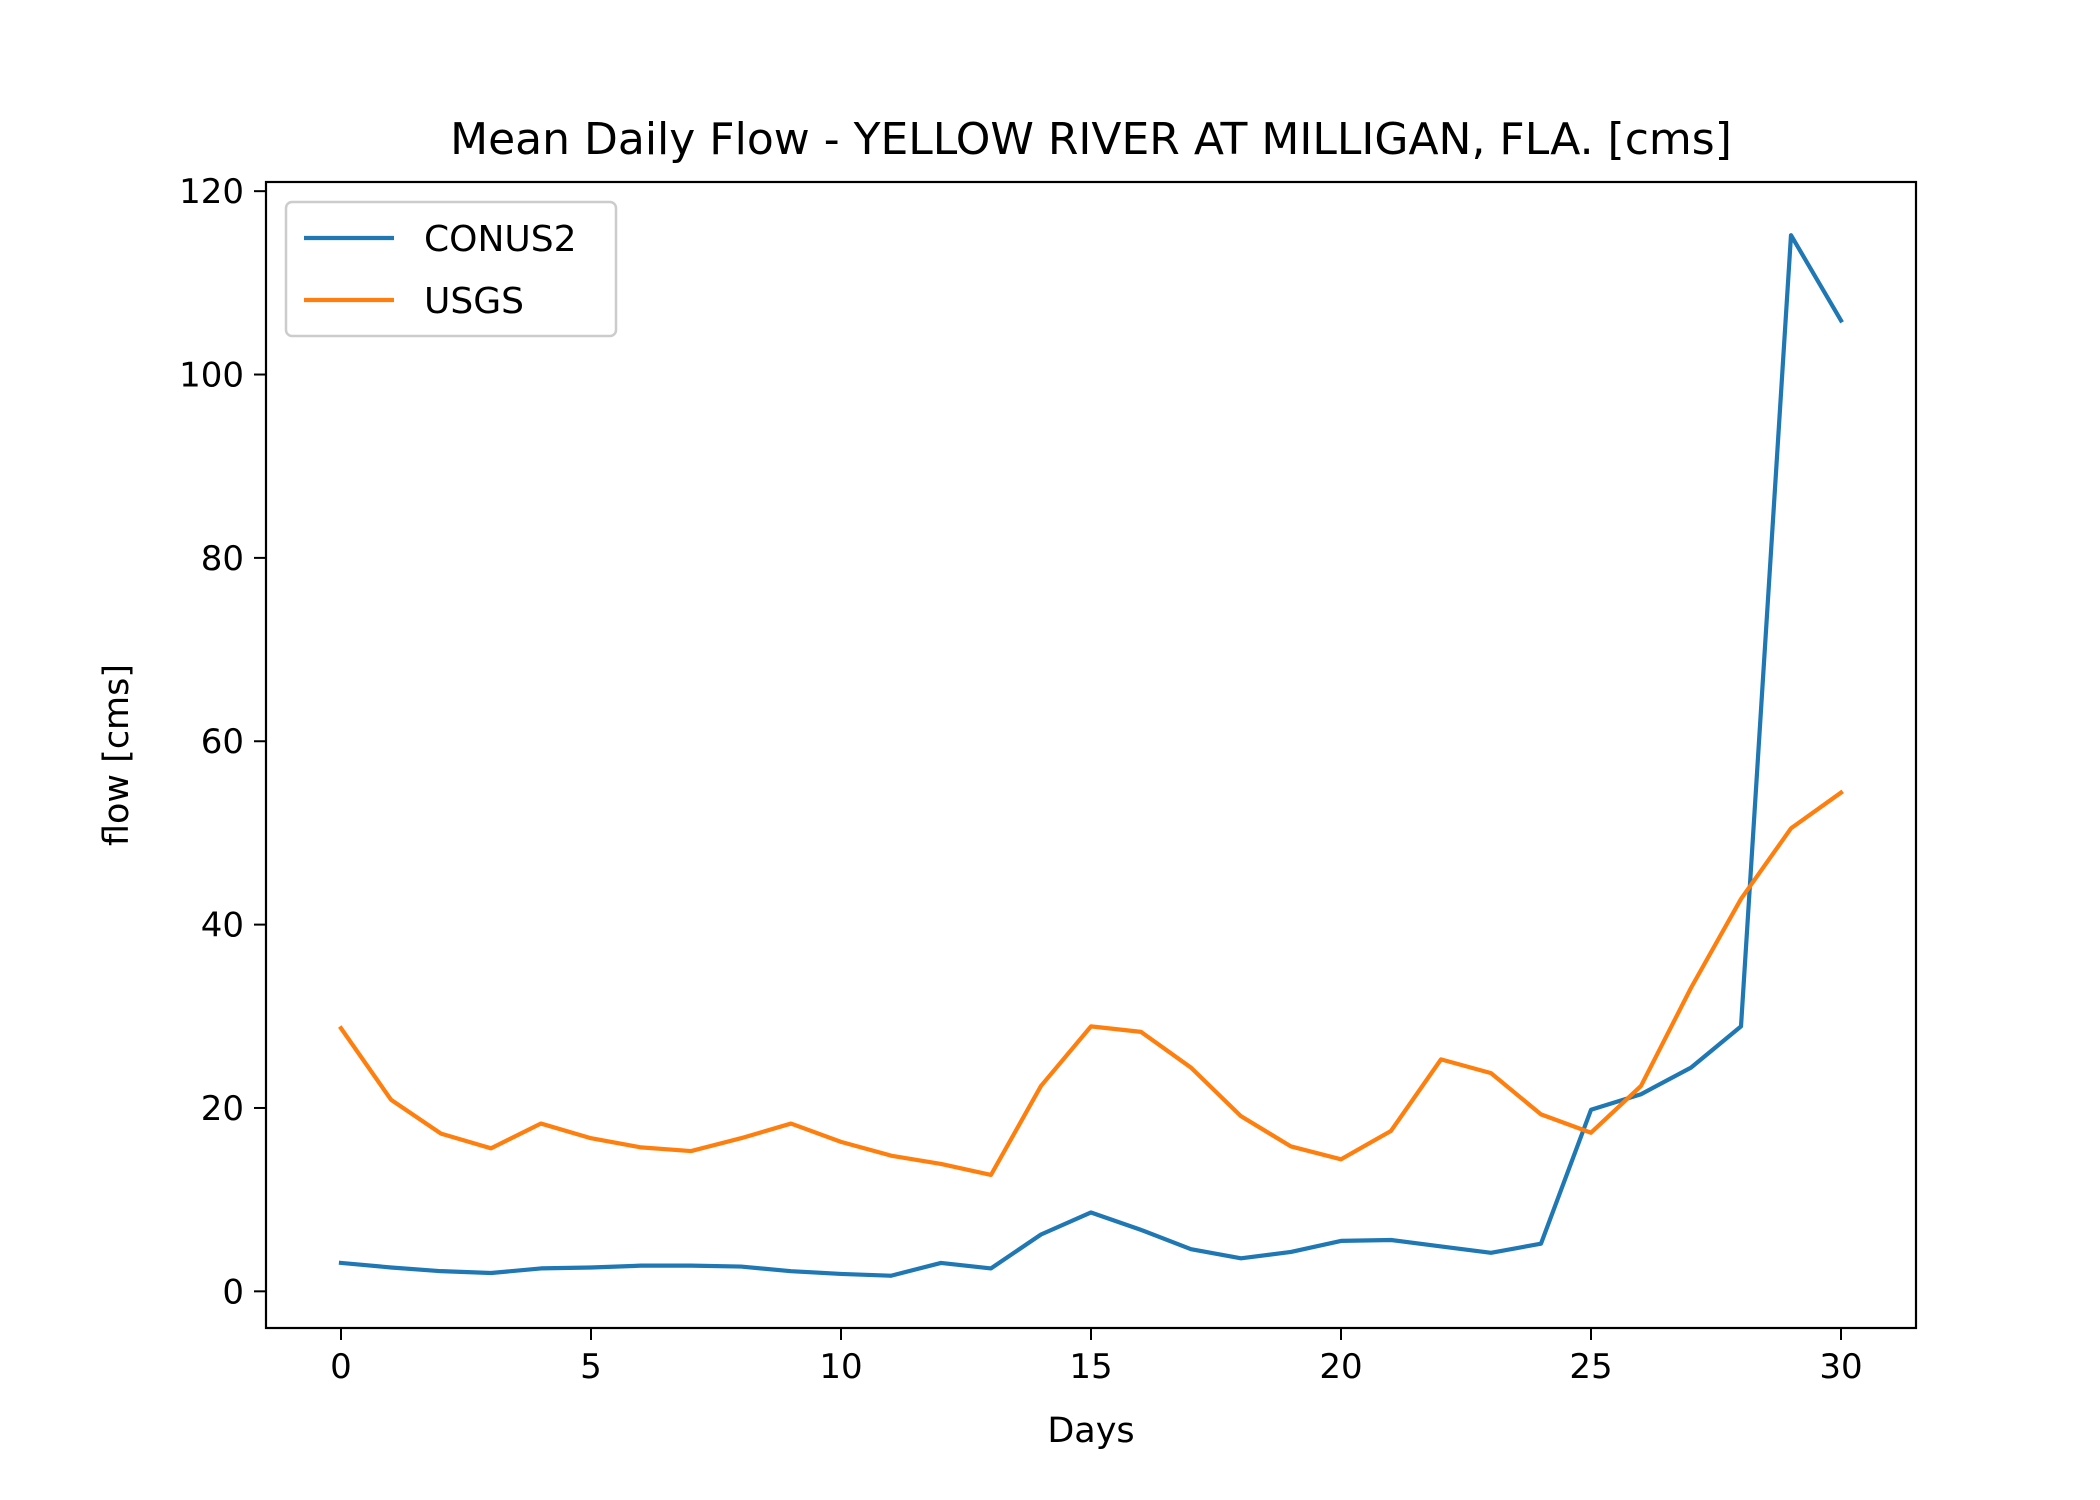 This screenshot has width=2100, height=1500. Describe the element at coordinates (222, 559) in the screenshot. I see `y-tick-label: 80` at that location.